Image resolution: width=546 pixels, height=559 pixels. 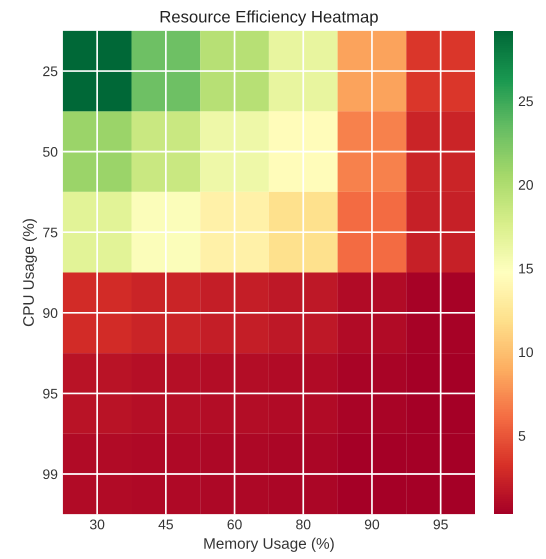 I want to click on x-axis-title: Memory Usage (%), so click(x=269, y=545).